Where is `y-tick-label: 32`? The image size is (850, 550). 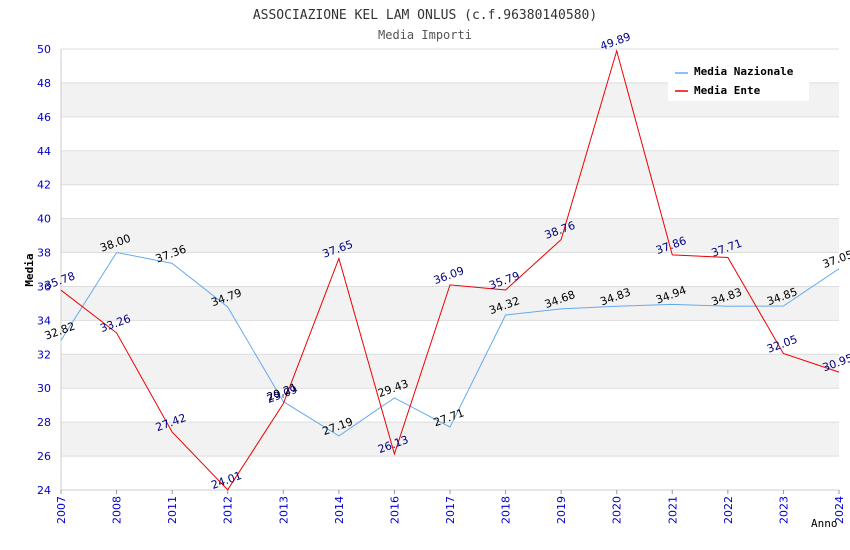 y-tick-label: 32 is located at coordinates (44, 354).